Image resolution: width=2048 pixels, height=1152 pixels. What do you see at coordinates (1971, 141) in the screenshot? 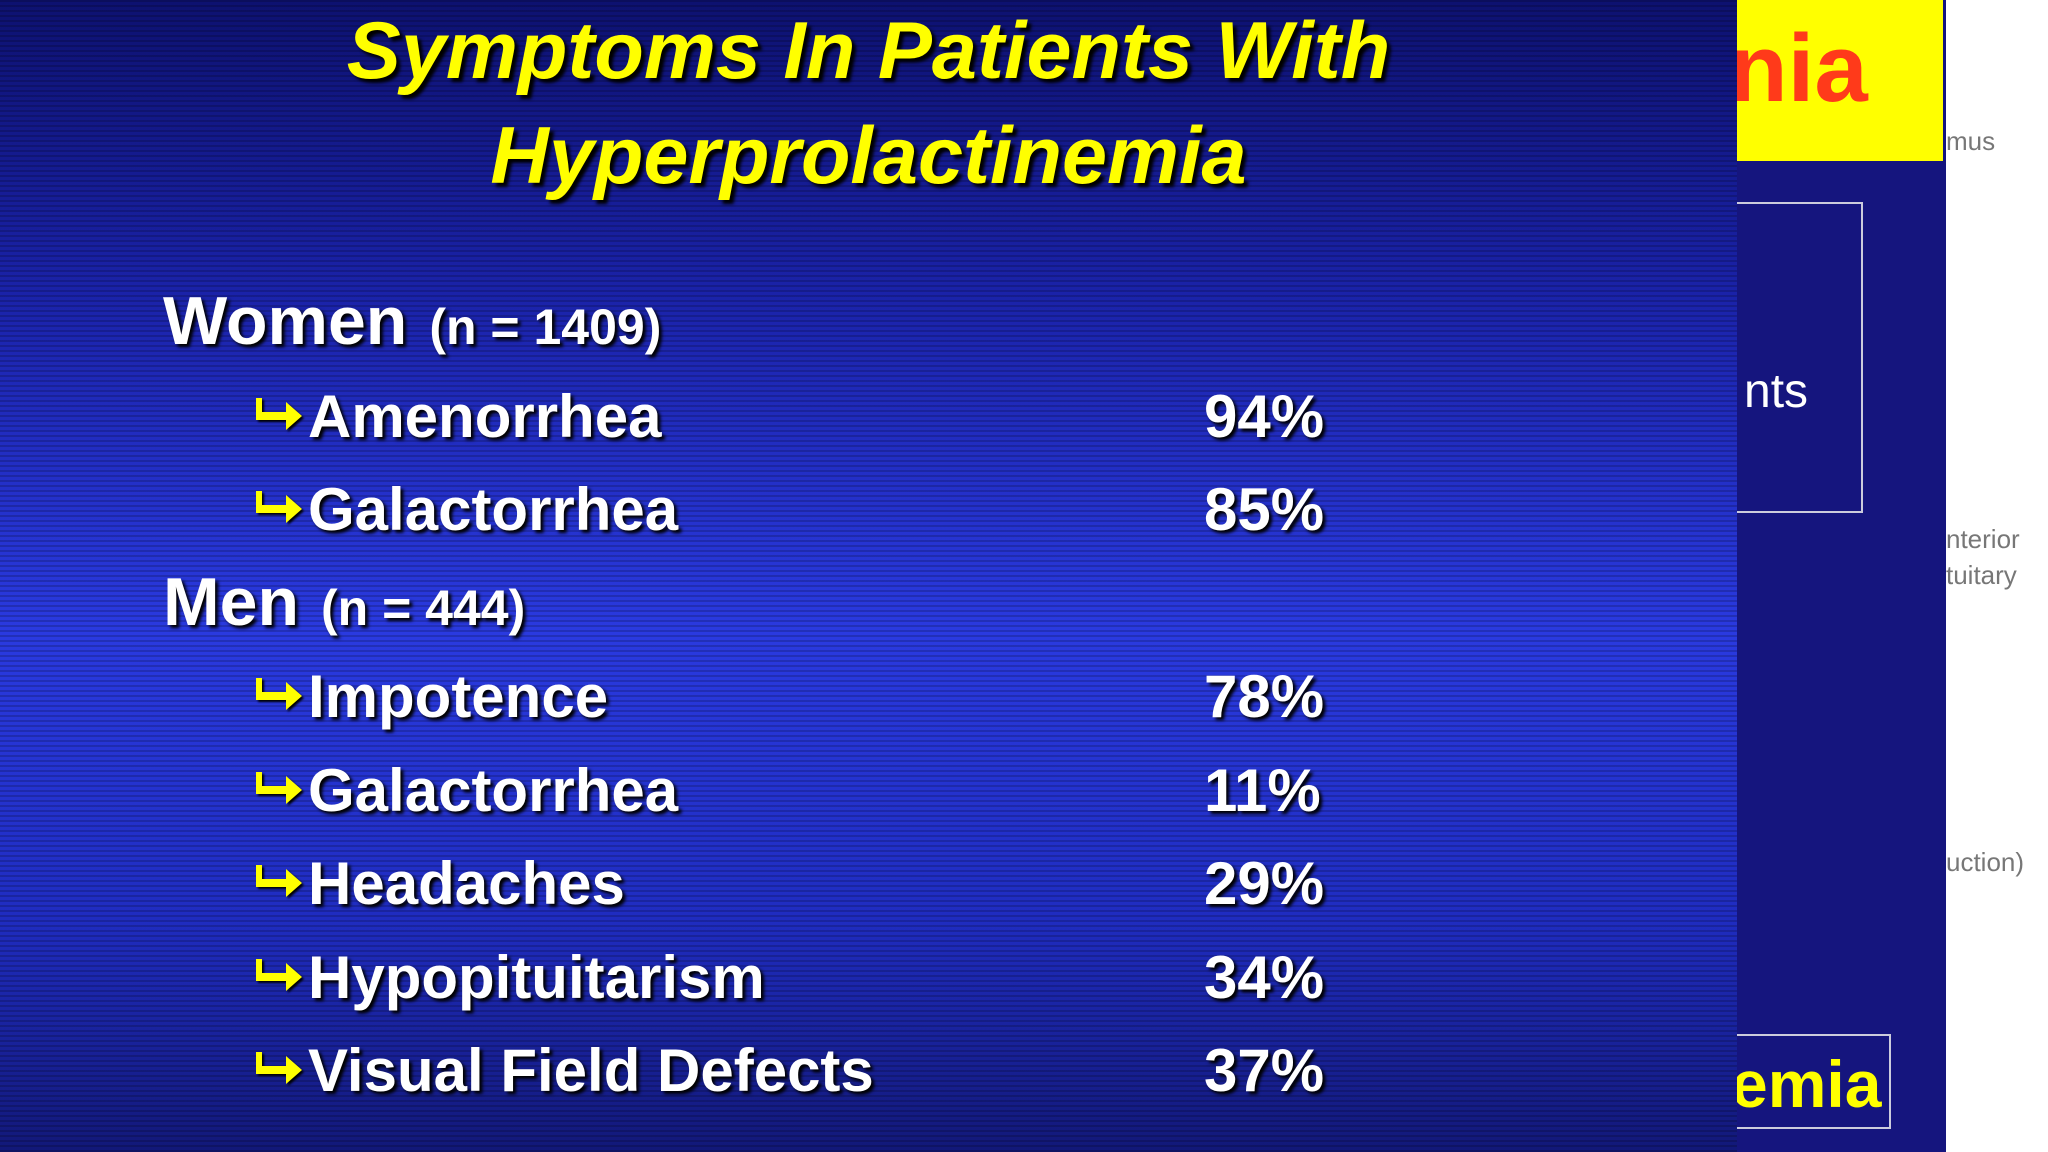
I see `side-note: mus` at bounding box center [1971, 141].